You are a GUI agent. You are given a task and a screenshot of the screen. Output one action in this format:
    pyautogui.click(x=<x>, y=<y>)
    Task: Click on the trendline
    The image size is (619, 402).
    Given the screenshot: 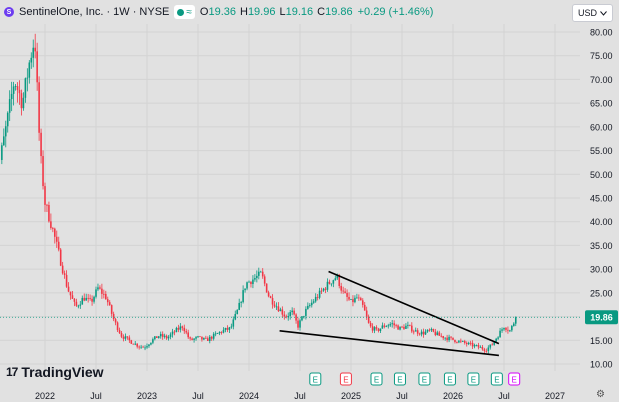 What is the action you would take?
    pyautogui.click(x=414, y=307)
    